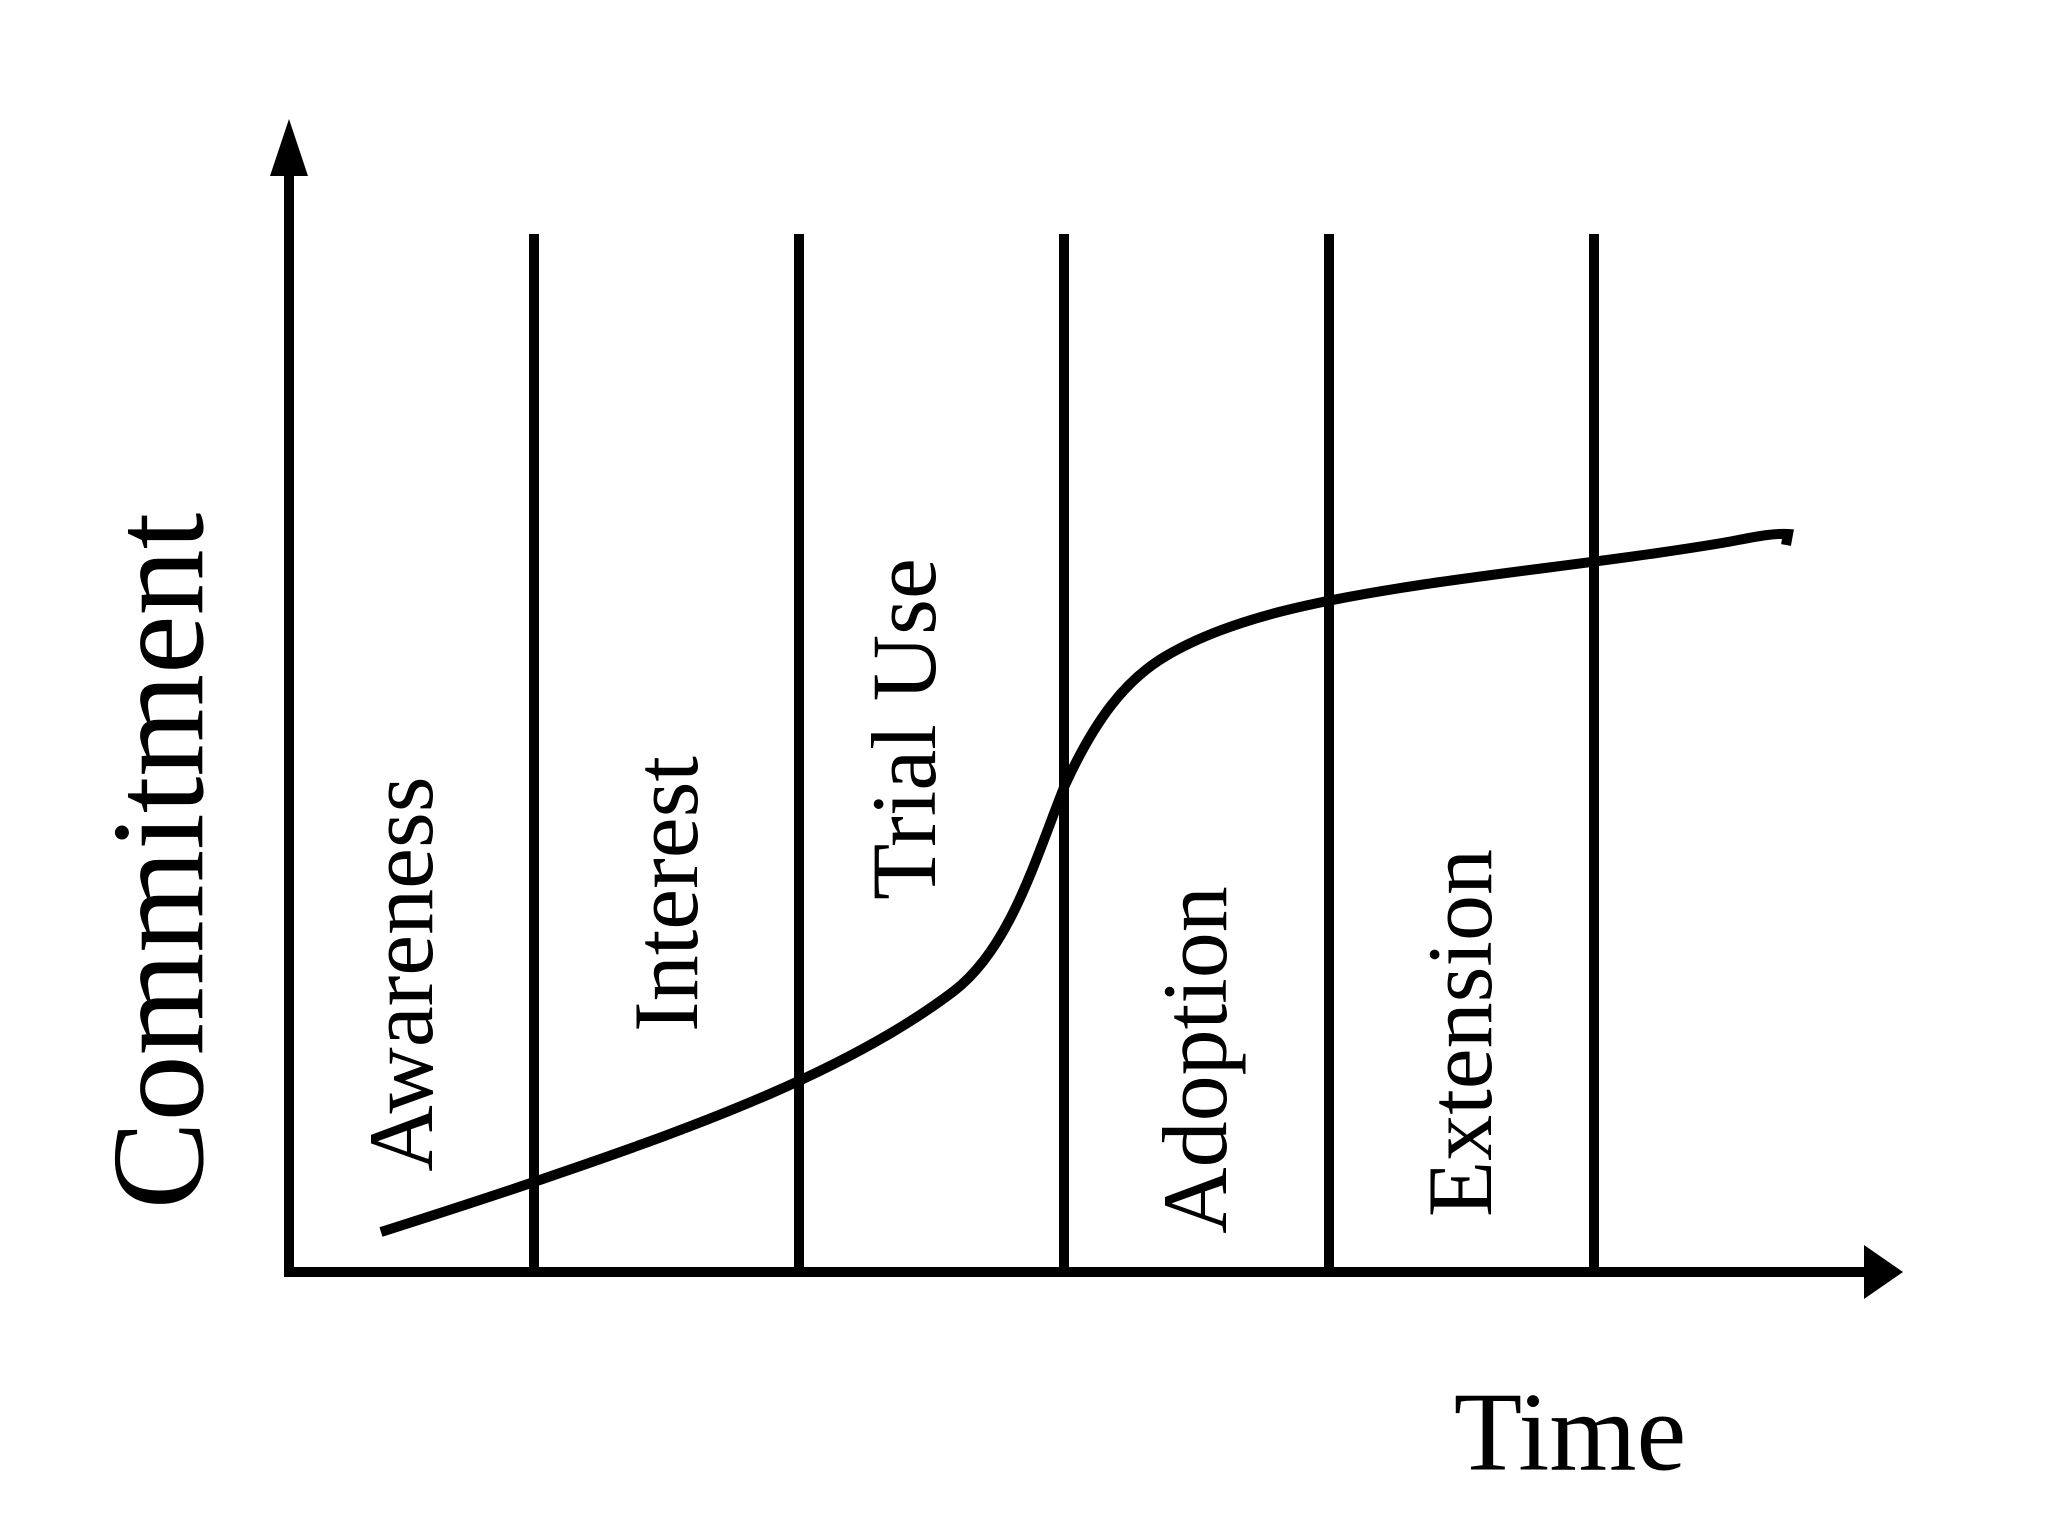 The image size is (2048, 1536). What do you see at coordinates (904, 729) in the screenshot?
I see `stage-label: Trial Use` at bounding box center [904, 729].